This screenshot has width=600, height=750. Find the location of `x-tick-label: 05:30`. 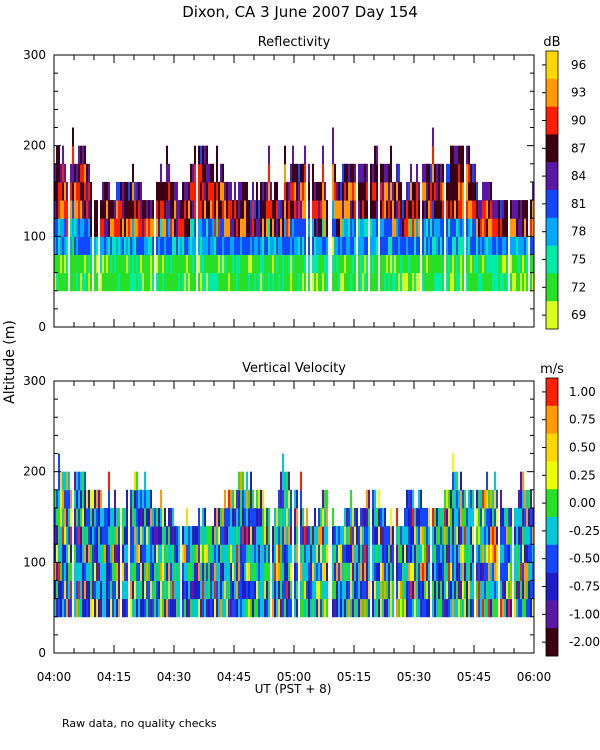

x-tick-label: 05:30 is located at coordinates (414, 677).